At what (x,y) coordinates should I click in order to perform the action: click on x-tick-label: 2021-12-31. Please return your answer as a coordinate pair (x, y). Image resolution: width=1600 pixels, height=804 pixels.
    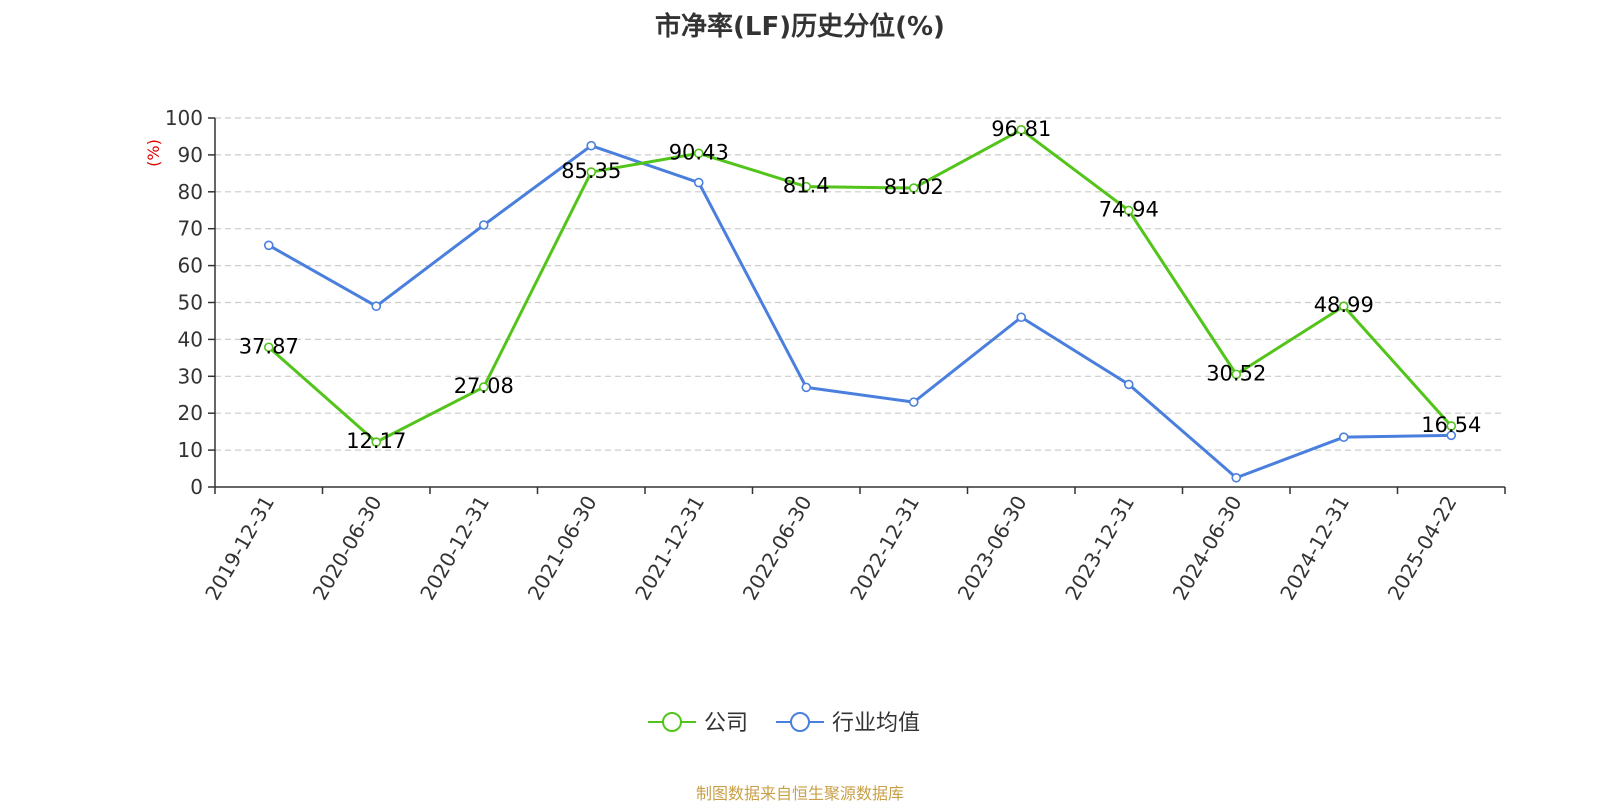
    Looking at the image, I should click on (669, 548).